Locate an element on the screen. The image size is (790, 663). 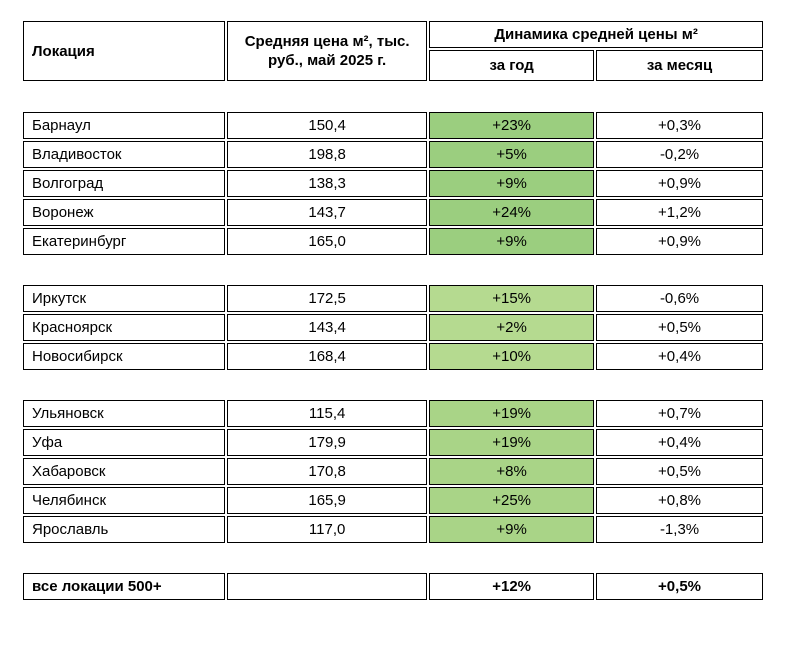
yoy-change-cell: +5% is located at coordinates (512, 154).